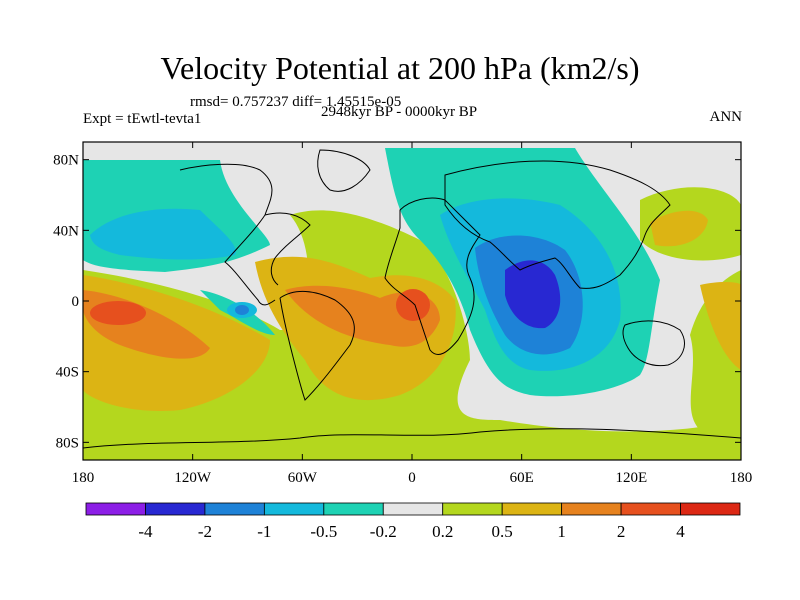 The image size is (800, 600). What do you see at coordinates (533, 294) in the screenshot?
I see `negative-core-2-indian` at bounding box center [533, 294].